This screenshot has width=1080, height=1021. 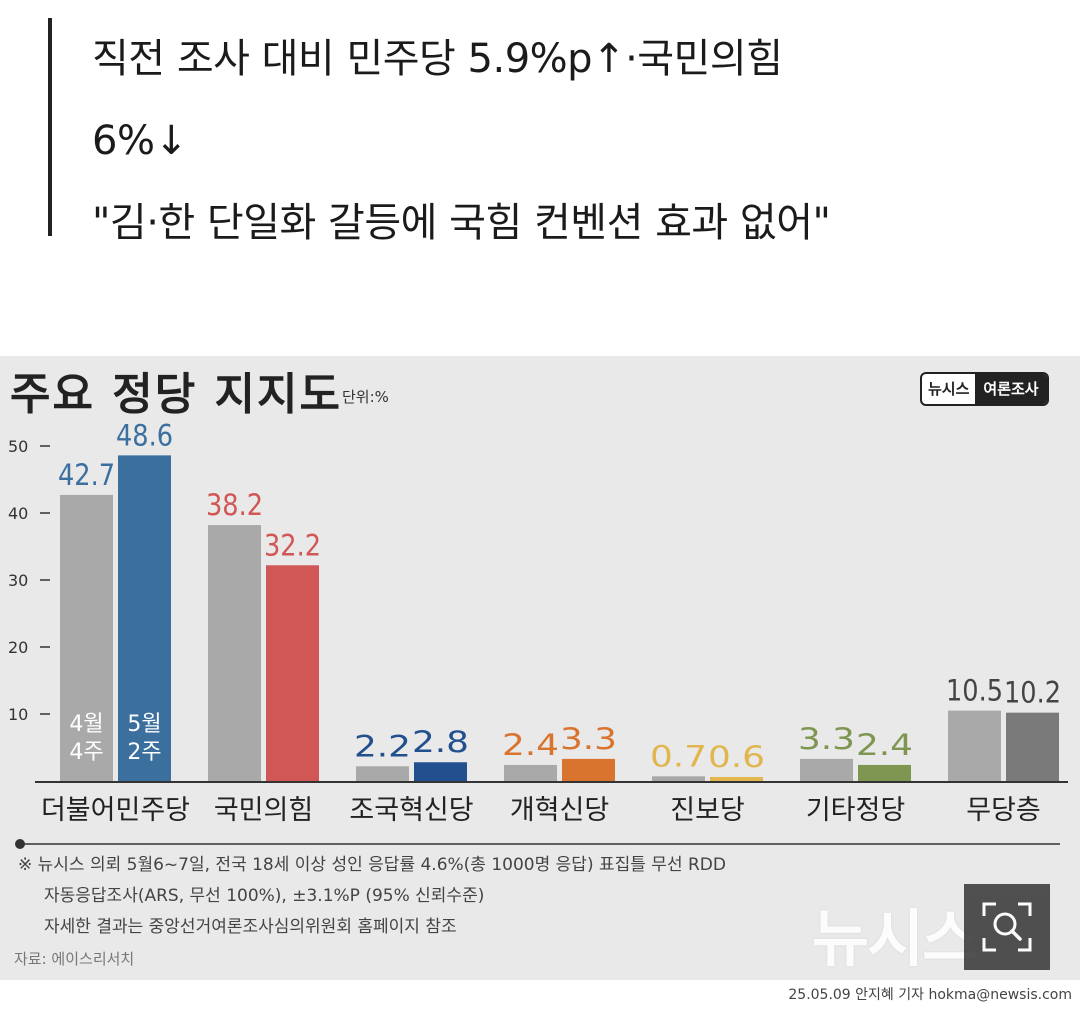 I want to click on category-label: 더불어민주당, so click(x=115, y=810).